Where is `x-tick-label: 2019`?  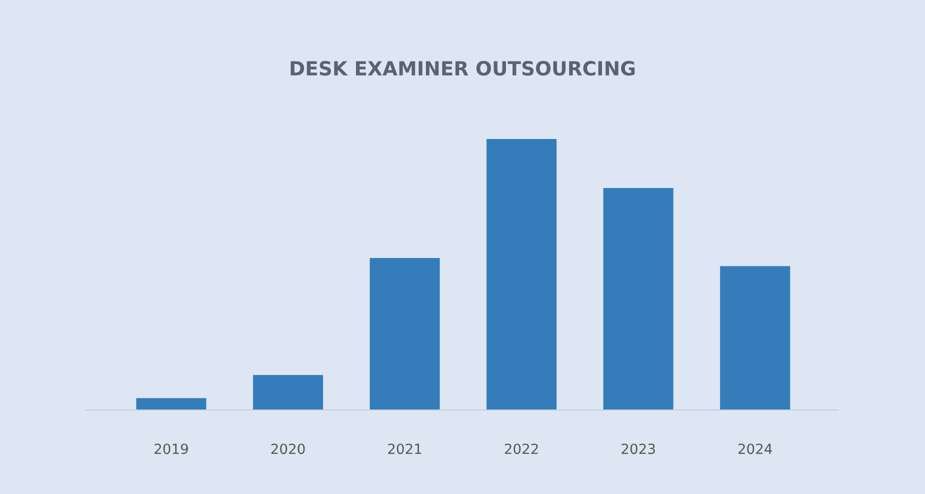 x-tick-label: 2019 is located at coordinates (171, 449).